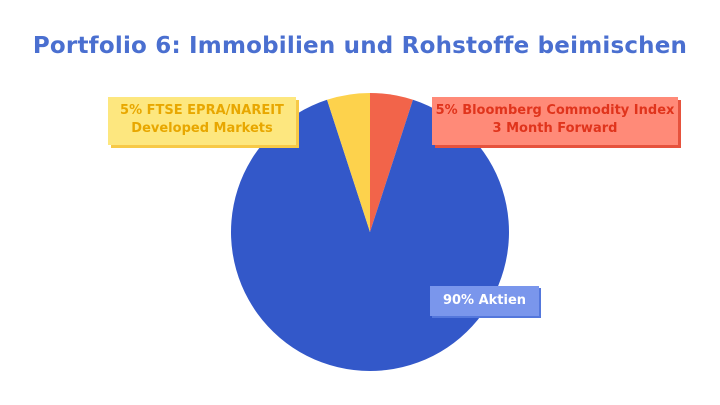 Image resolution: width=720 pixels, height=405 pixels. Describe the element at coordinates (484, 301) in the screenshot. I see `slice-label-aktien: 90% Aktien` at that location.